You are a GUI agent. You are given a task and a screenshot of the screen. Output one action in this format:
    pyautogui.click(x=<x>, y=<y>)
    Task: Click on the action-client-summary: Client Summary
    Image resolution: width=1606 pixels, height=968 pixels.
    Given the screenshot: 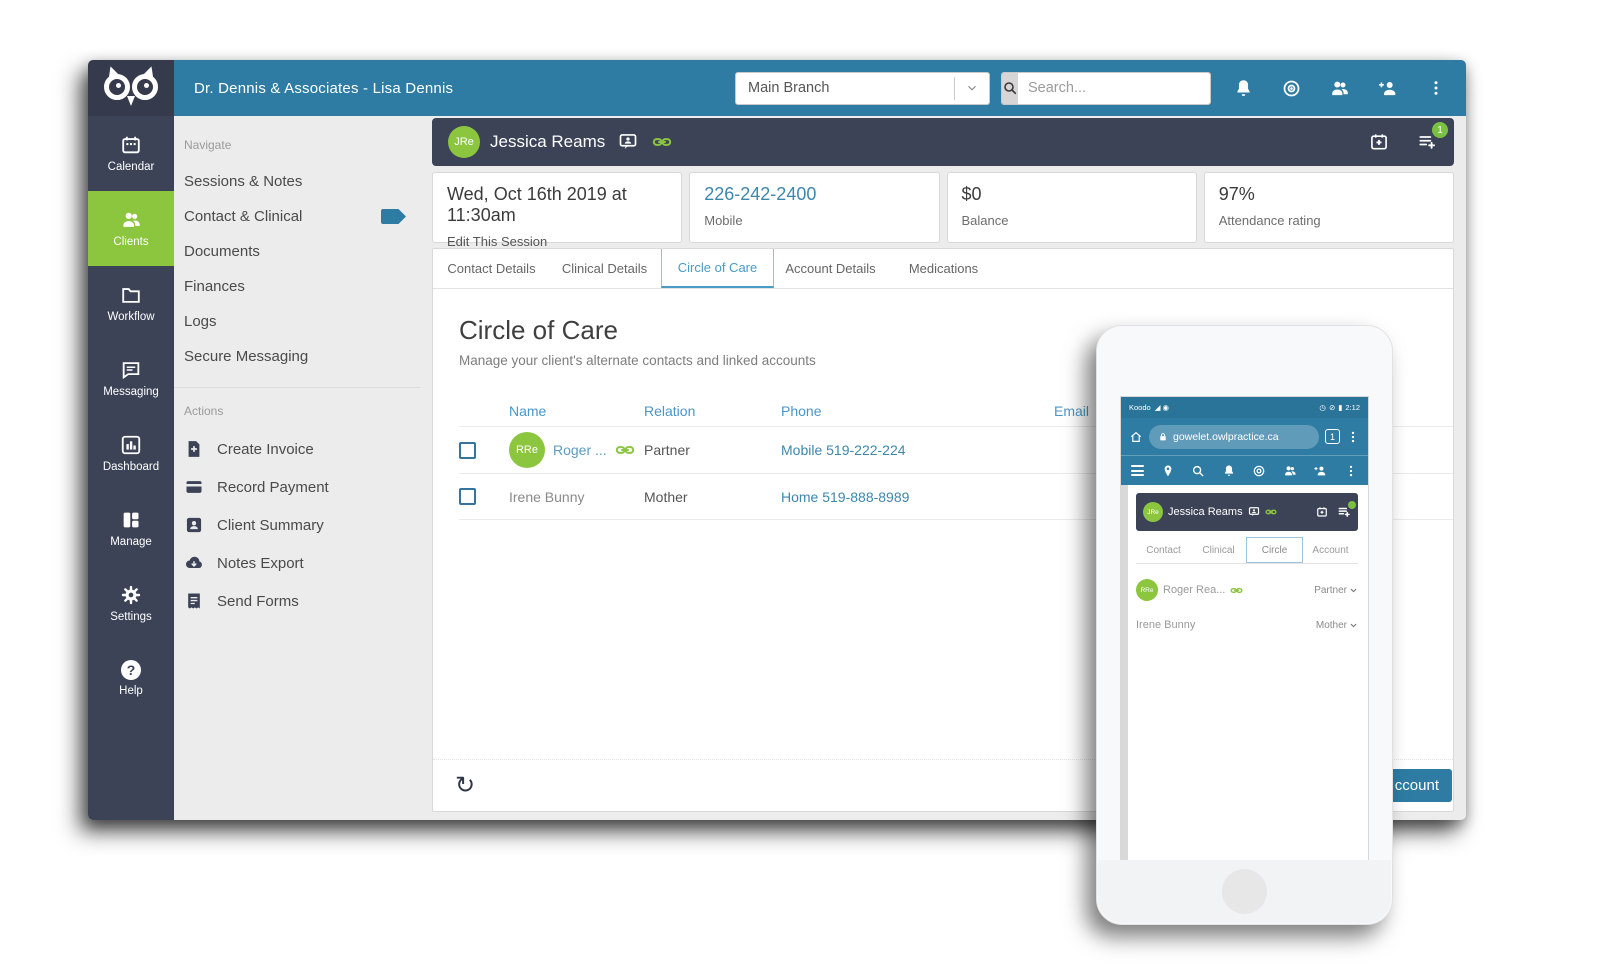 What is the action you would take?
    pyautogui.click(x=297, y=525)
    